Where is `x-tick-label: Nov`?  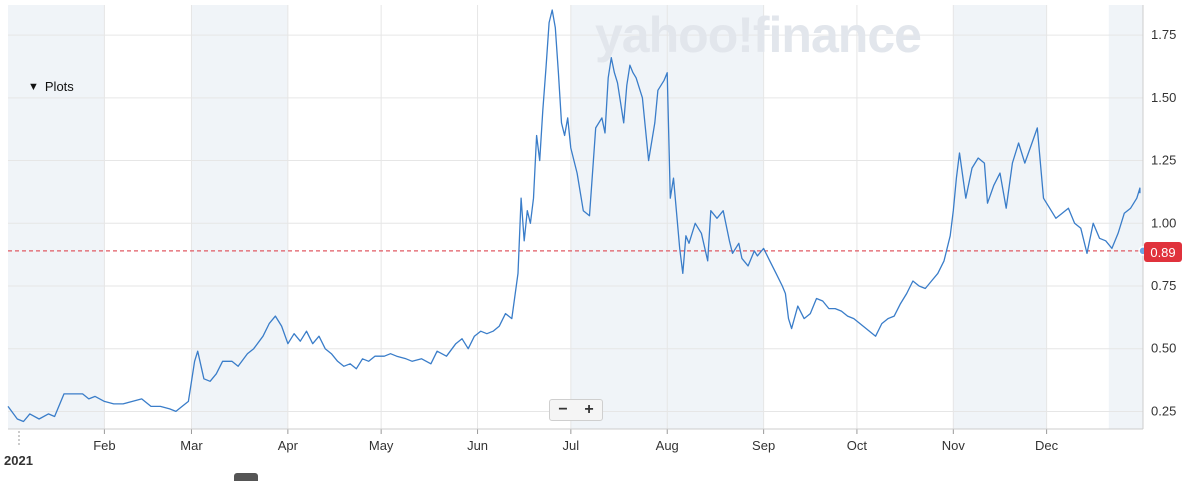
x-tick-label: Nov is located at coordinates (954, 445).